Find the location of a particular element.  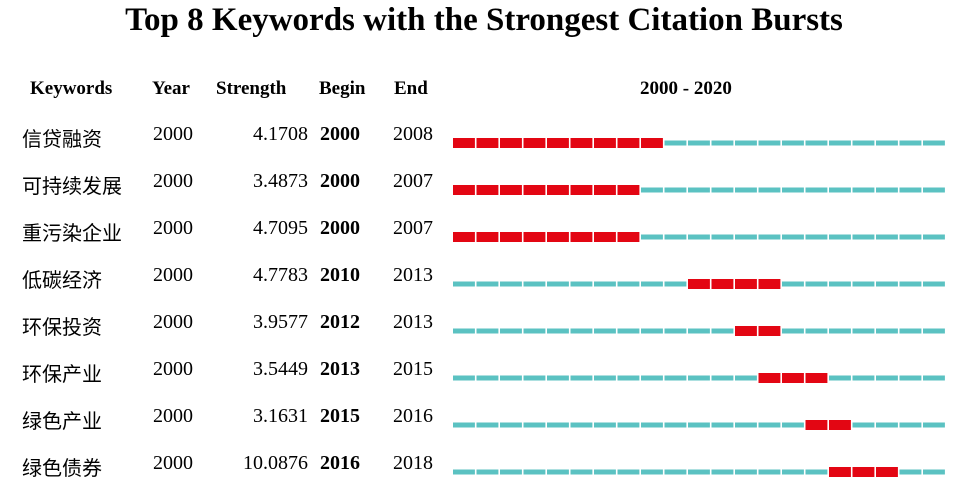

end-cell: 2008 is located at coordinates (413, 134).